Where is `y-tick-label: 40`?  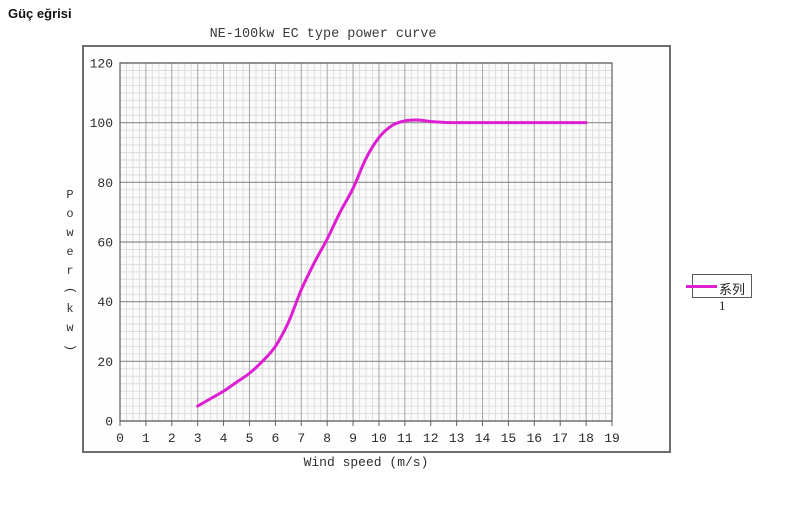
y-tick-label: 40 is located at coordinates (105, 302).